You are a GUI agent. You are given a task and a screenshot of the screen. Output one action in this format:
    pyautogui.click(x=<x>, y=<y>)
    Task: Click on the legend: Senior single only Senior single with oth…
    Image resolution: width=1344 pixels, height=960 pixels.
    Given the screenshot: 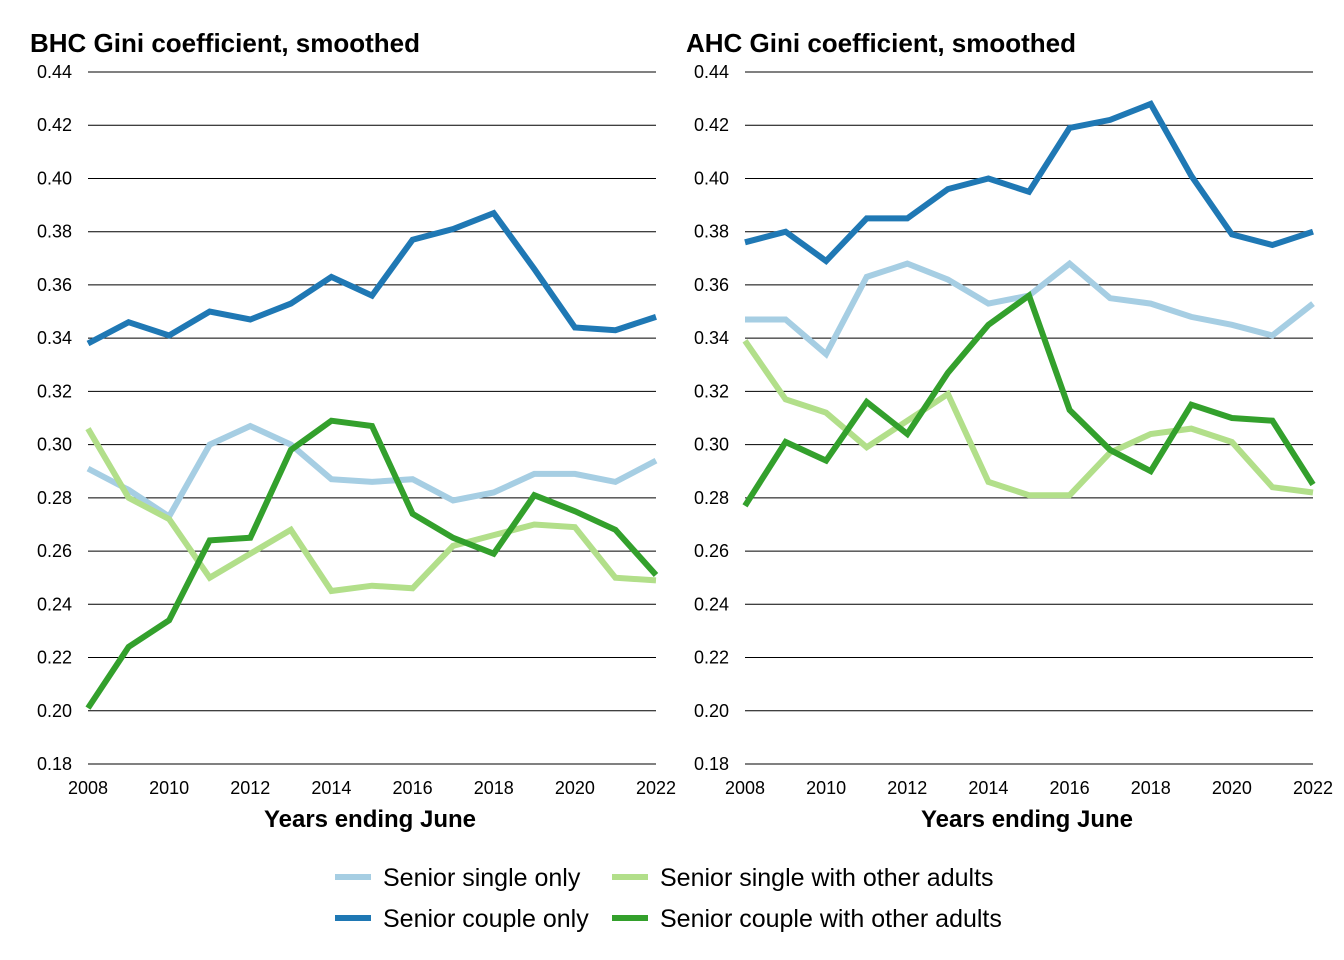 What is the action you would take?
    pyautogui.click(x=668, y=898)
    